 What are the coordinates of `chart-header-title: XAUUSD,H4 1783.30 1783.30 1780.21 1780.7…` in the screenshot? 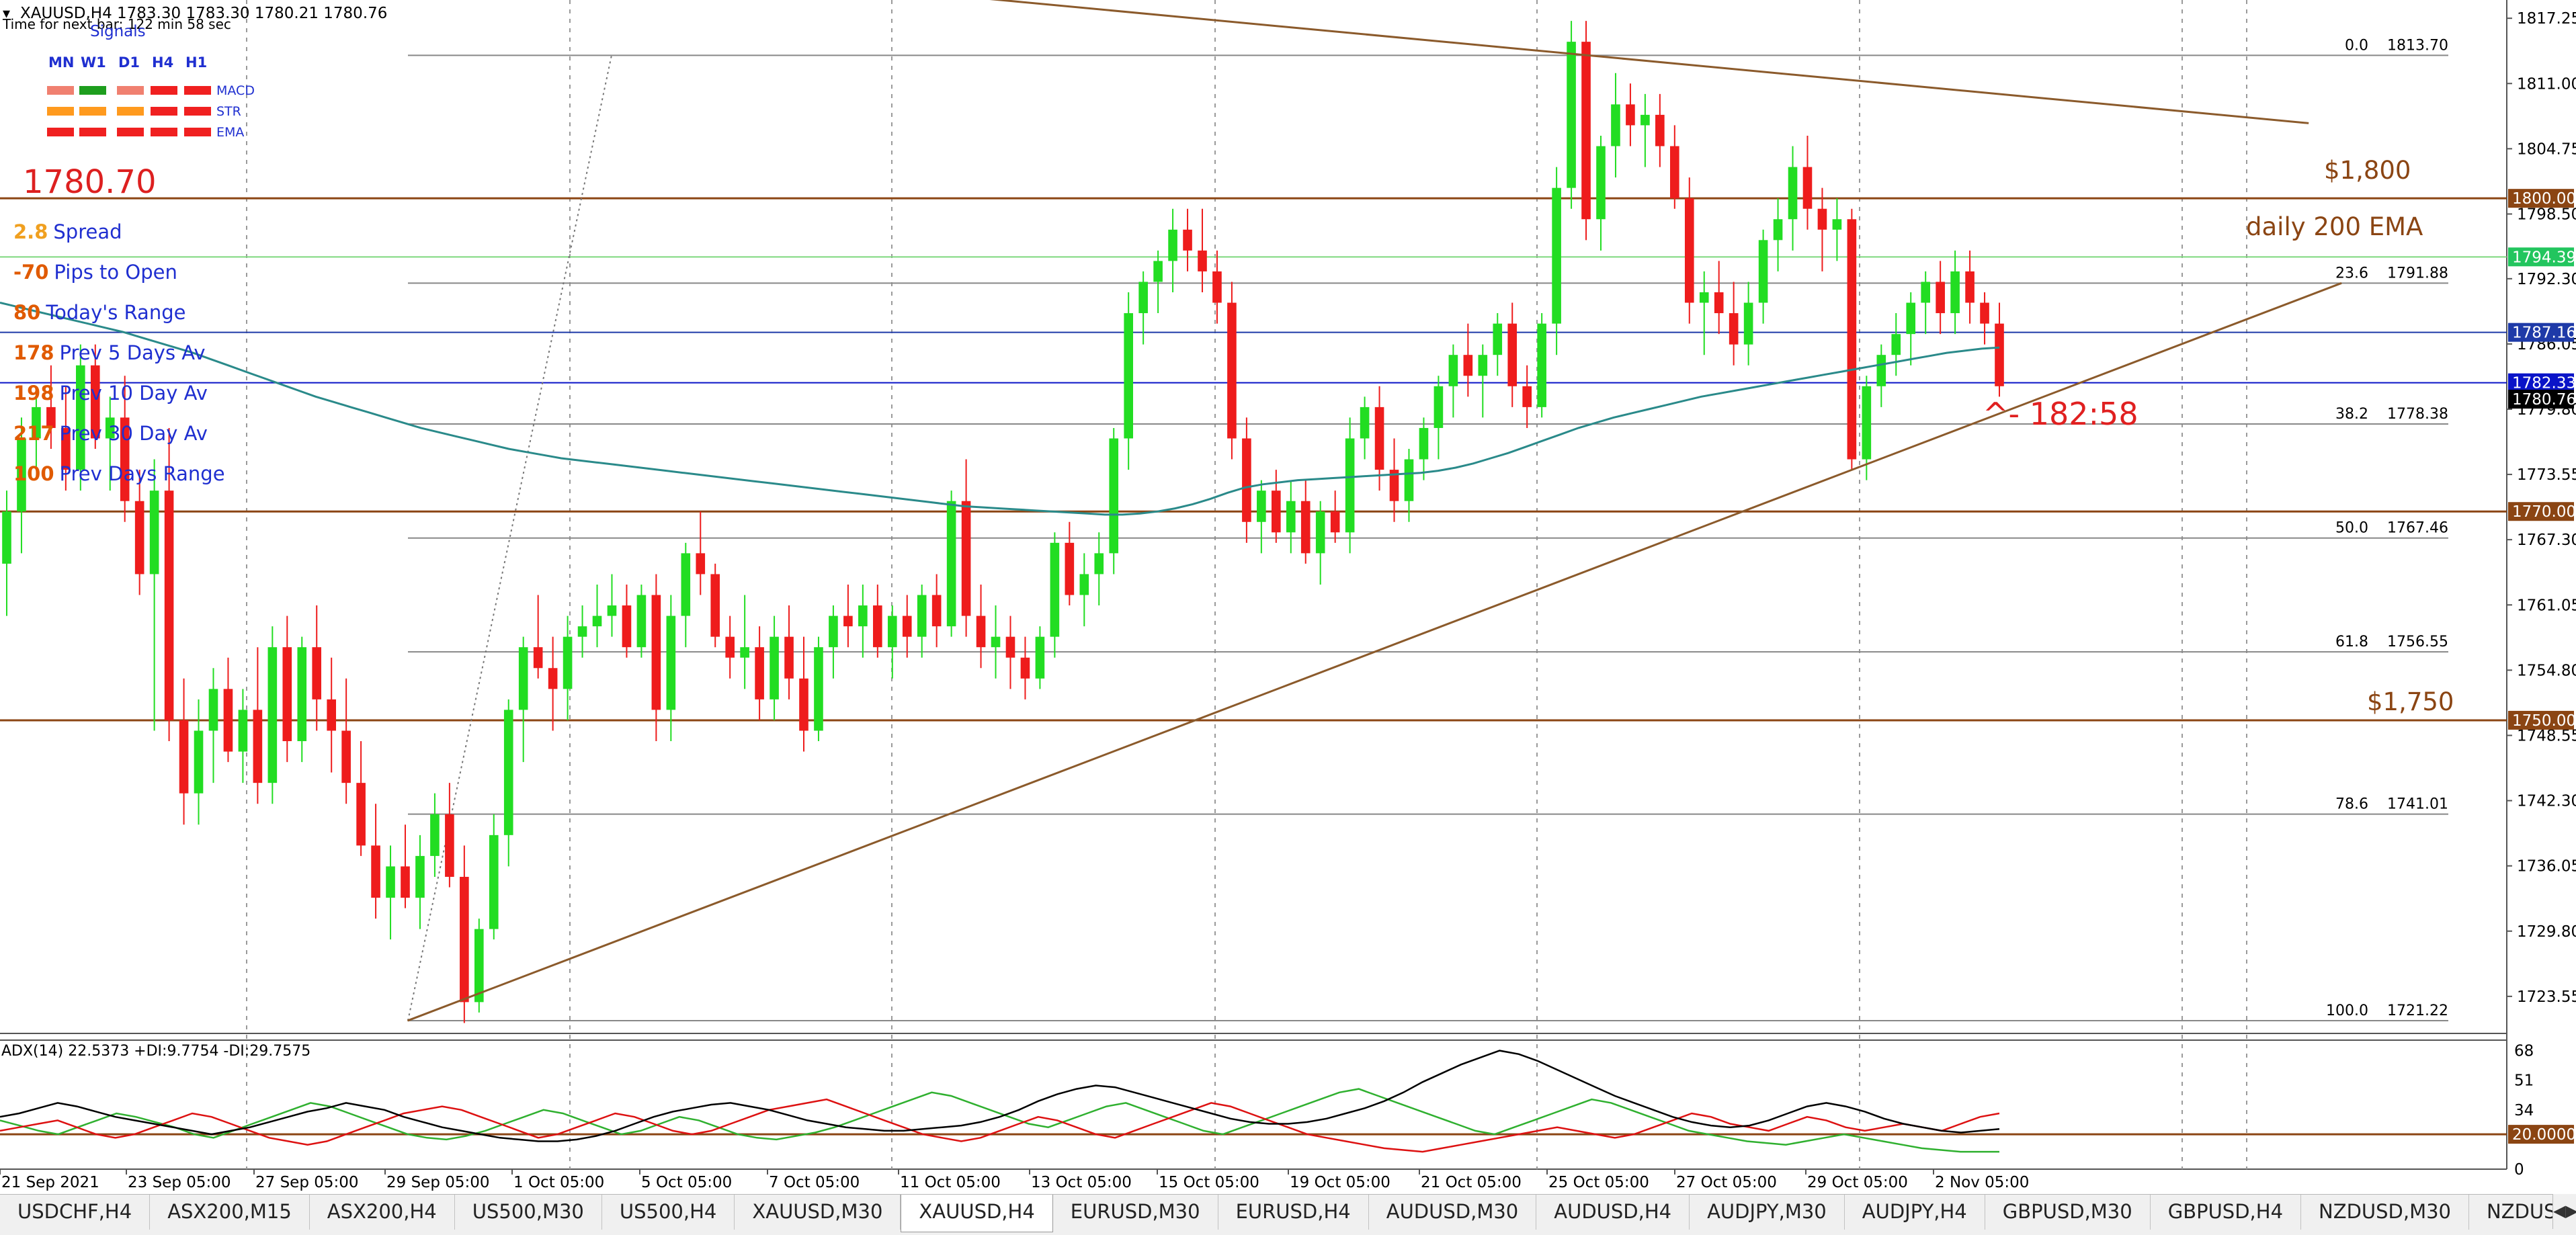 It's located at (203, 14).